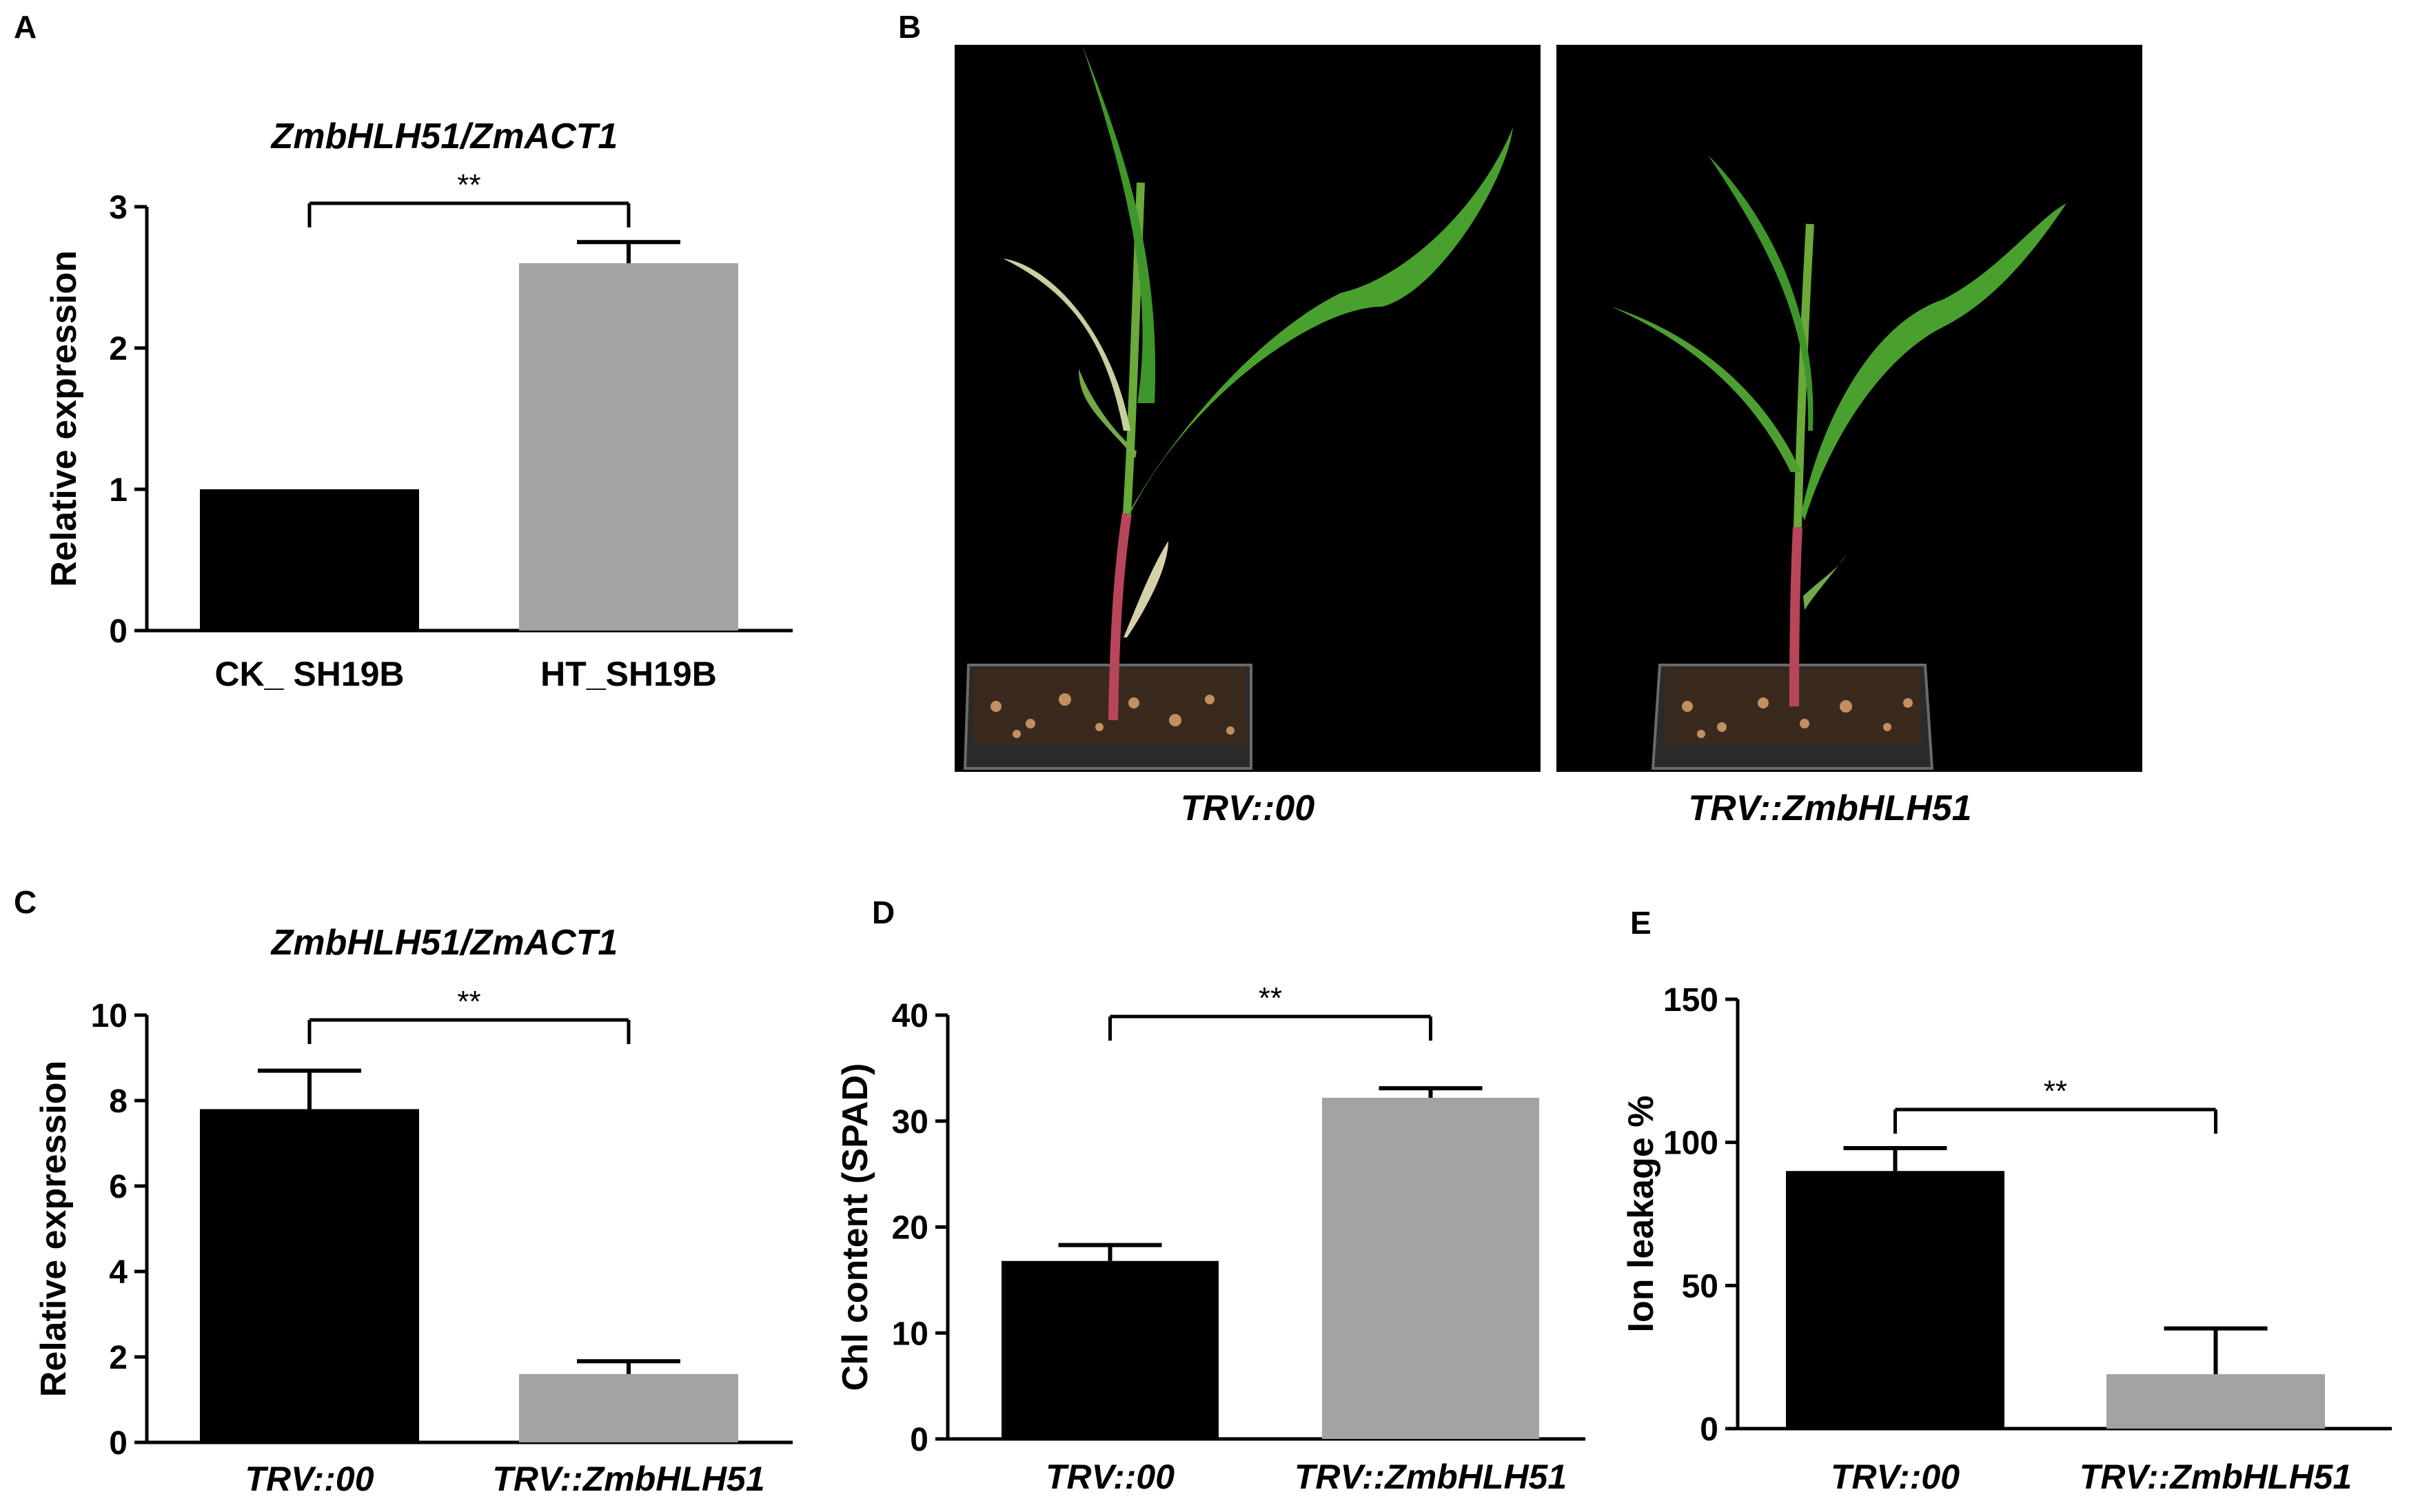  What do you see at coordinates (118, 1272) in the screenshot?
I see `y-tick-label: 4` at bounding box center [118, 1272].